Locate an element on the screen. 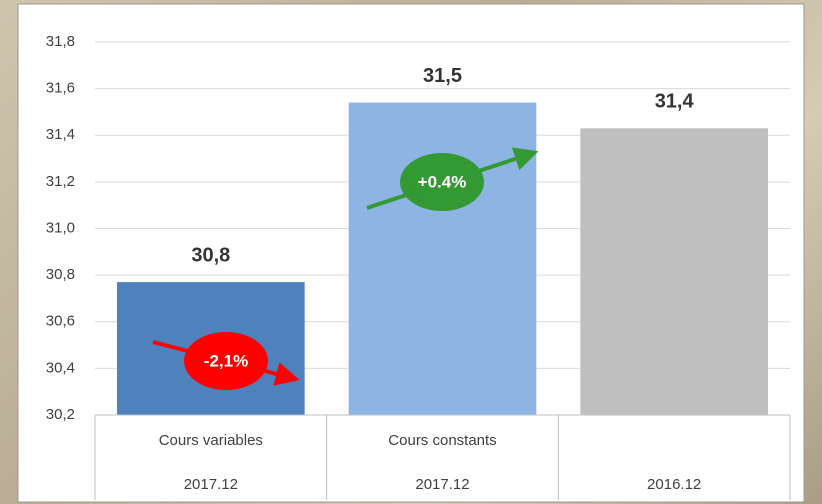 This screenshot has width=822, height=504. value-label: 31,4 is located at coordinates (675, 102).